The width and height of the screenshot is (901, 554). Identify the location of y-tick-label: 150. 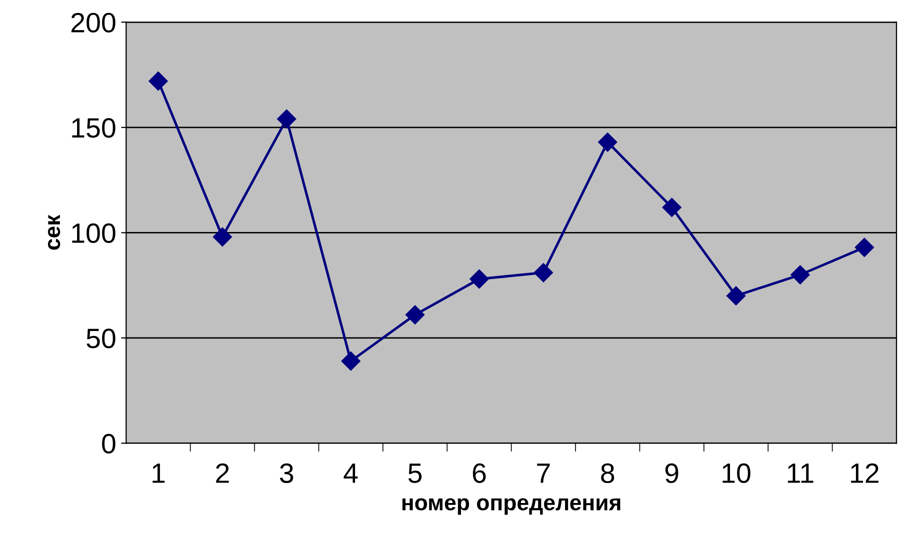
(94, 128).